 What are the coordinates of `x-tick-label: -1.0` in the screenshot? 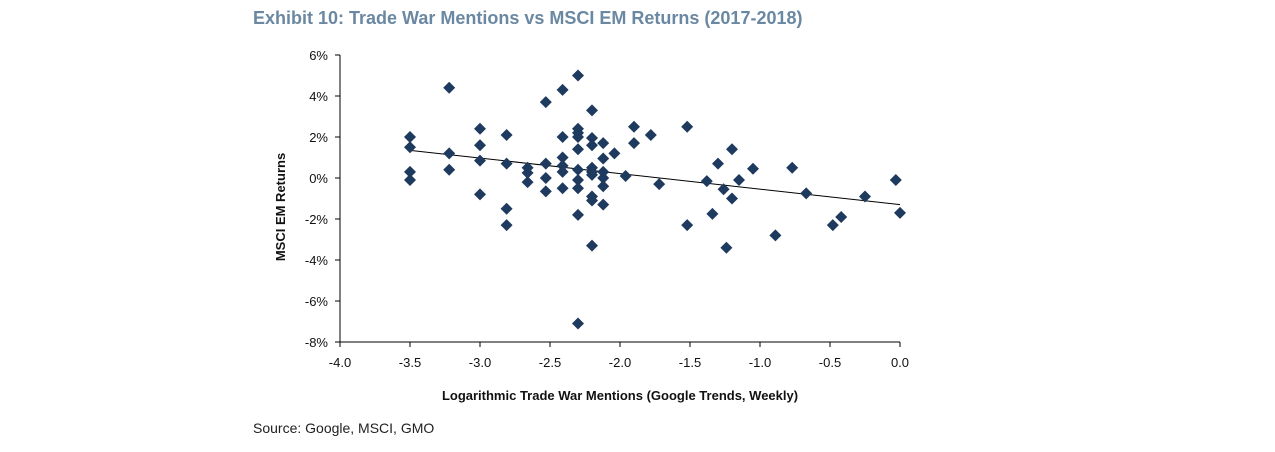 It's located at (760, 362).